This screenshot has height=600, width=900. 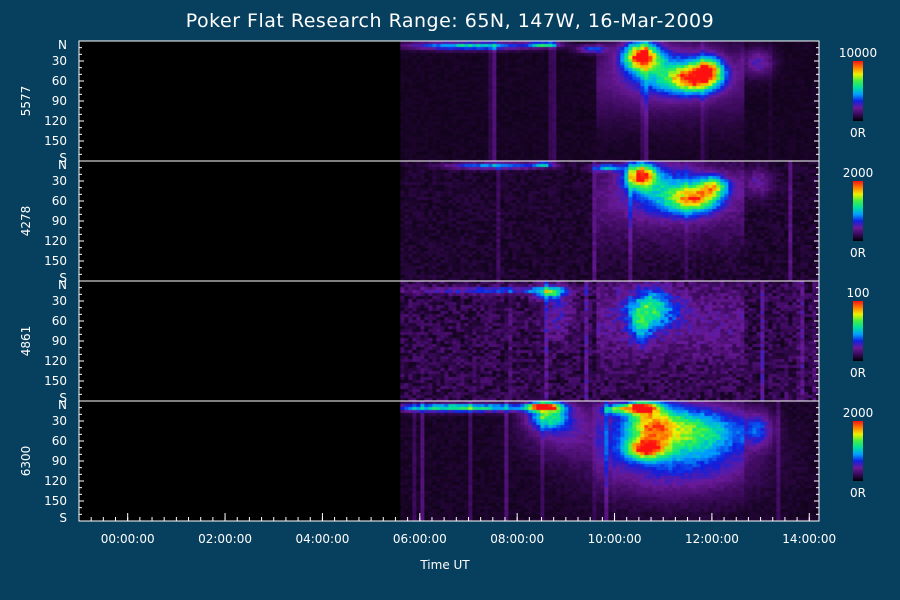 I want to click on x-tick-label: 00:00:00, so click(x=128, y=539).